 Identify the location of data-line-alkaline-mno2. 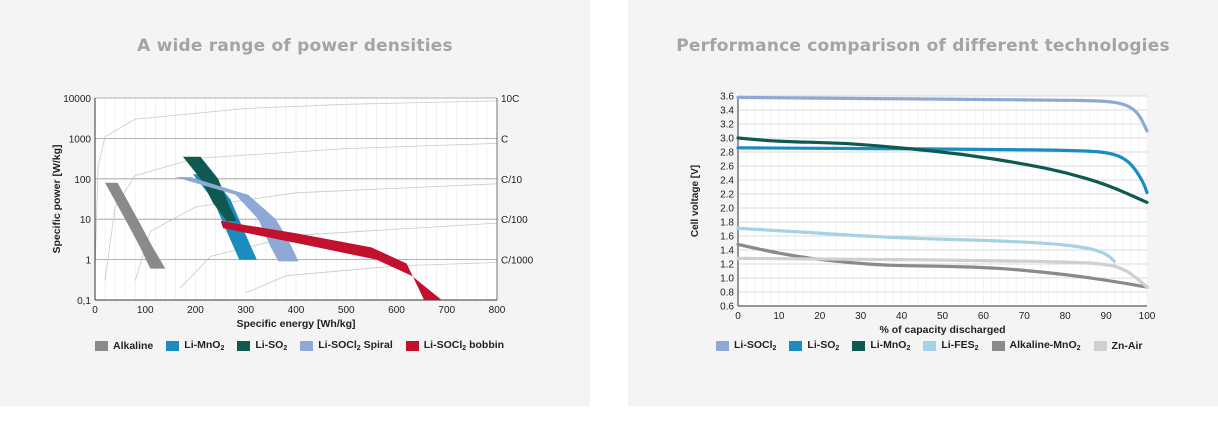
(942, 265).